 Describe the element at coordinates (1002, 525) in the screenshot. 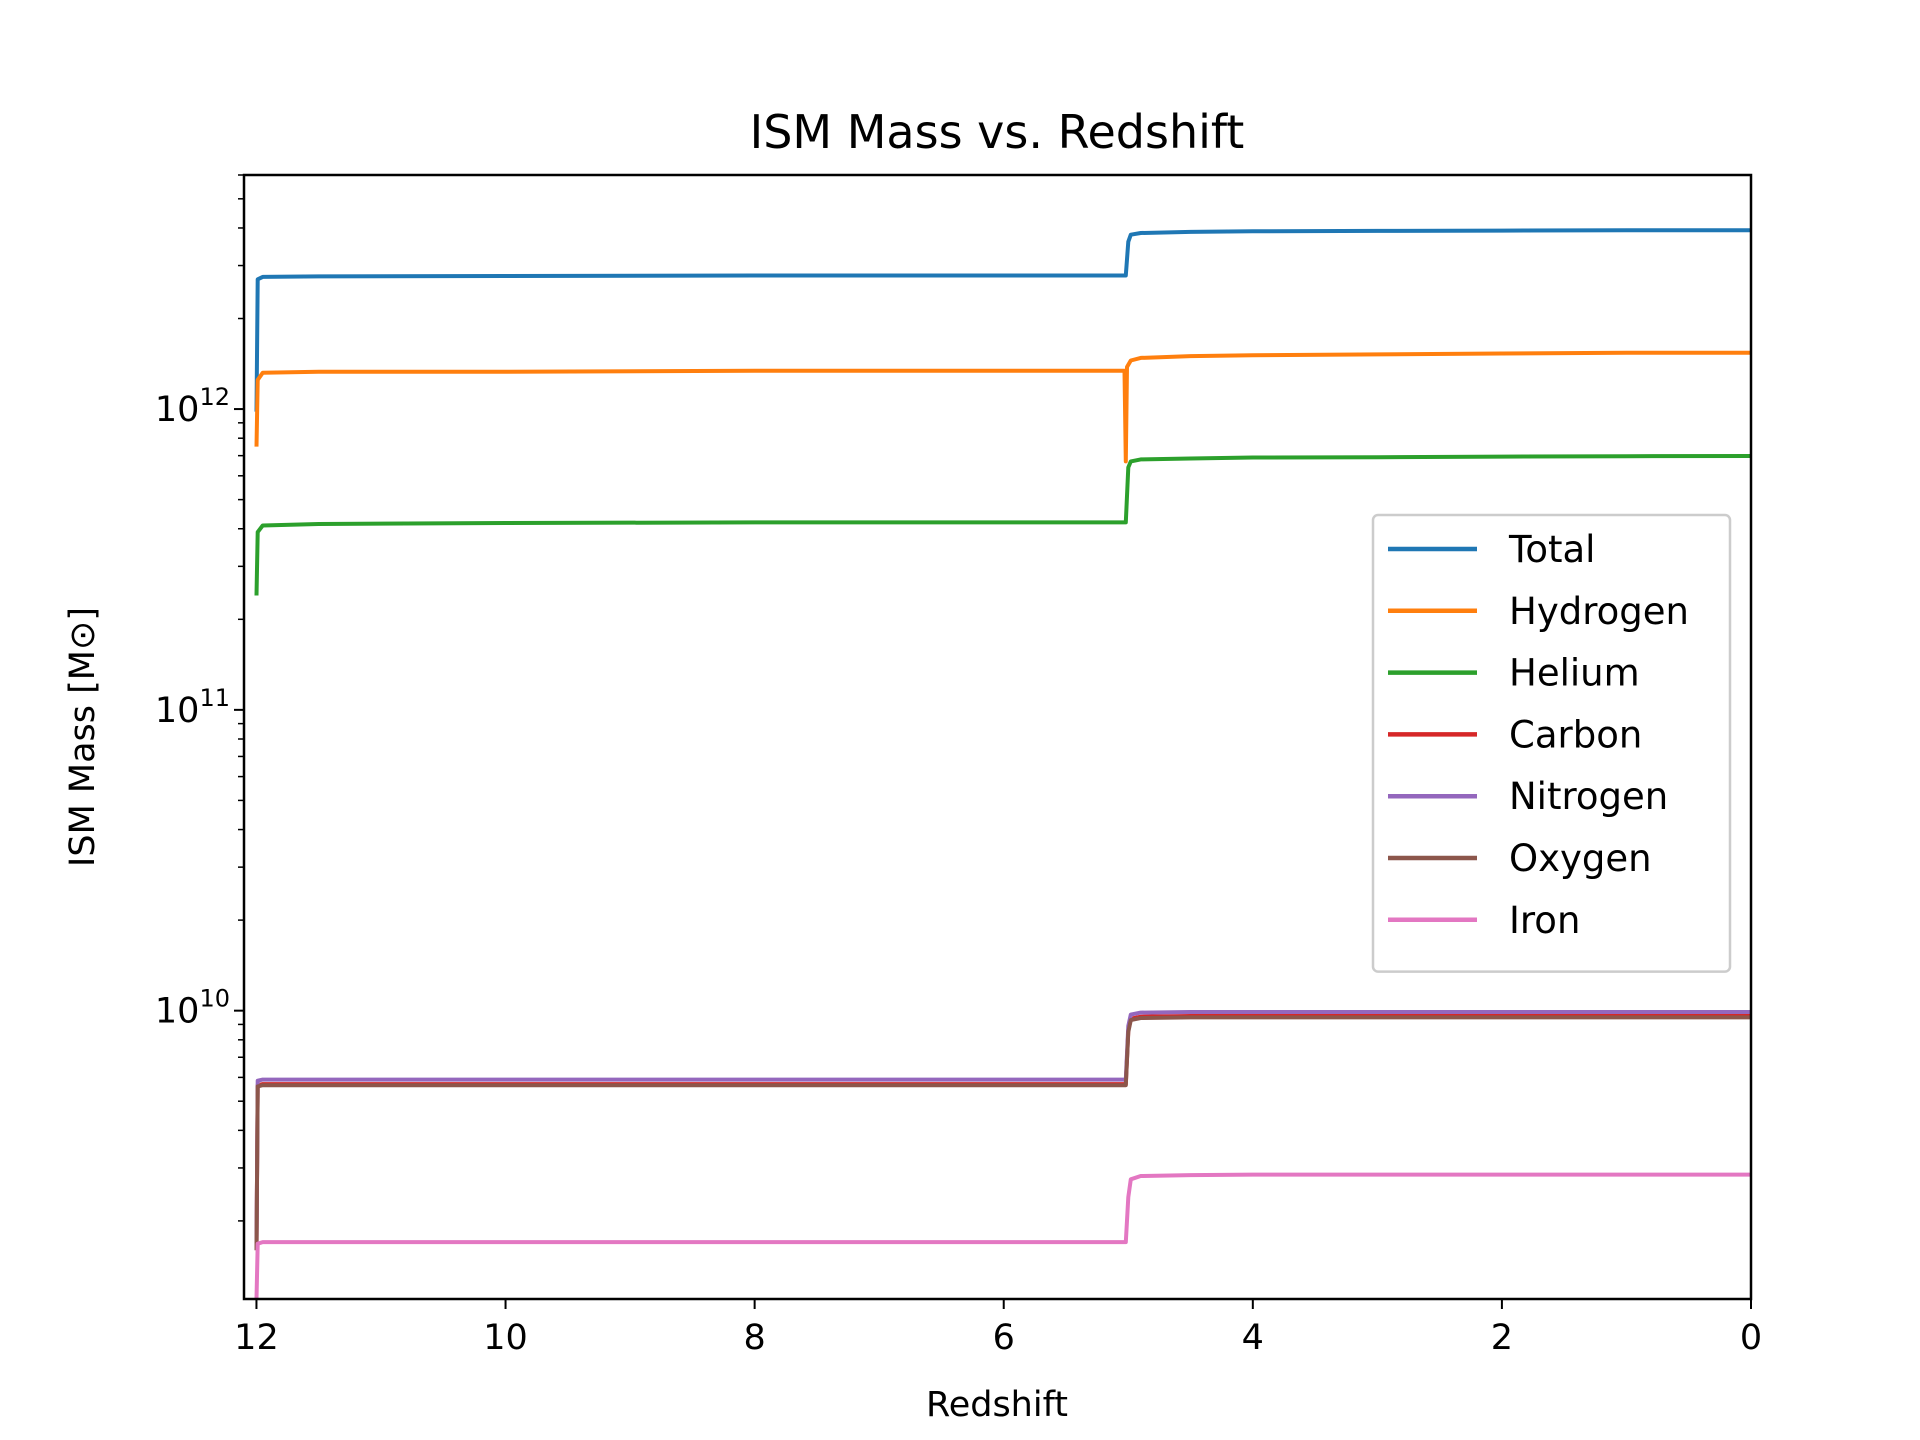

I see `series-line-helium` at that location.